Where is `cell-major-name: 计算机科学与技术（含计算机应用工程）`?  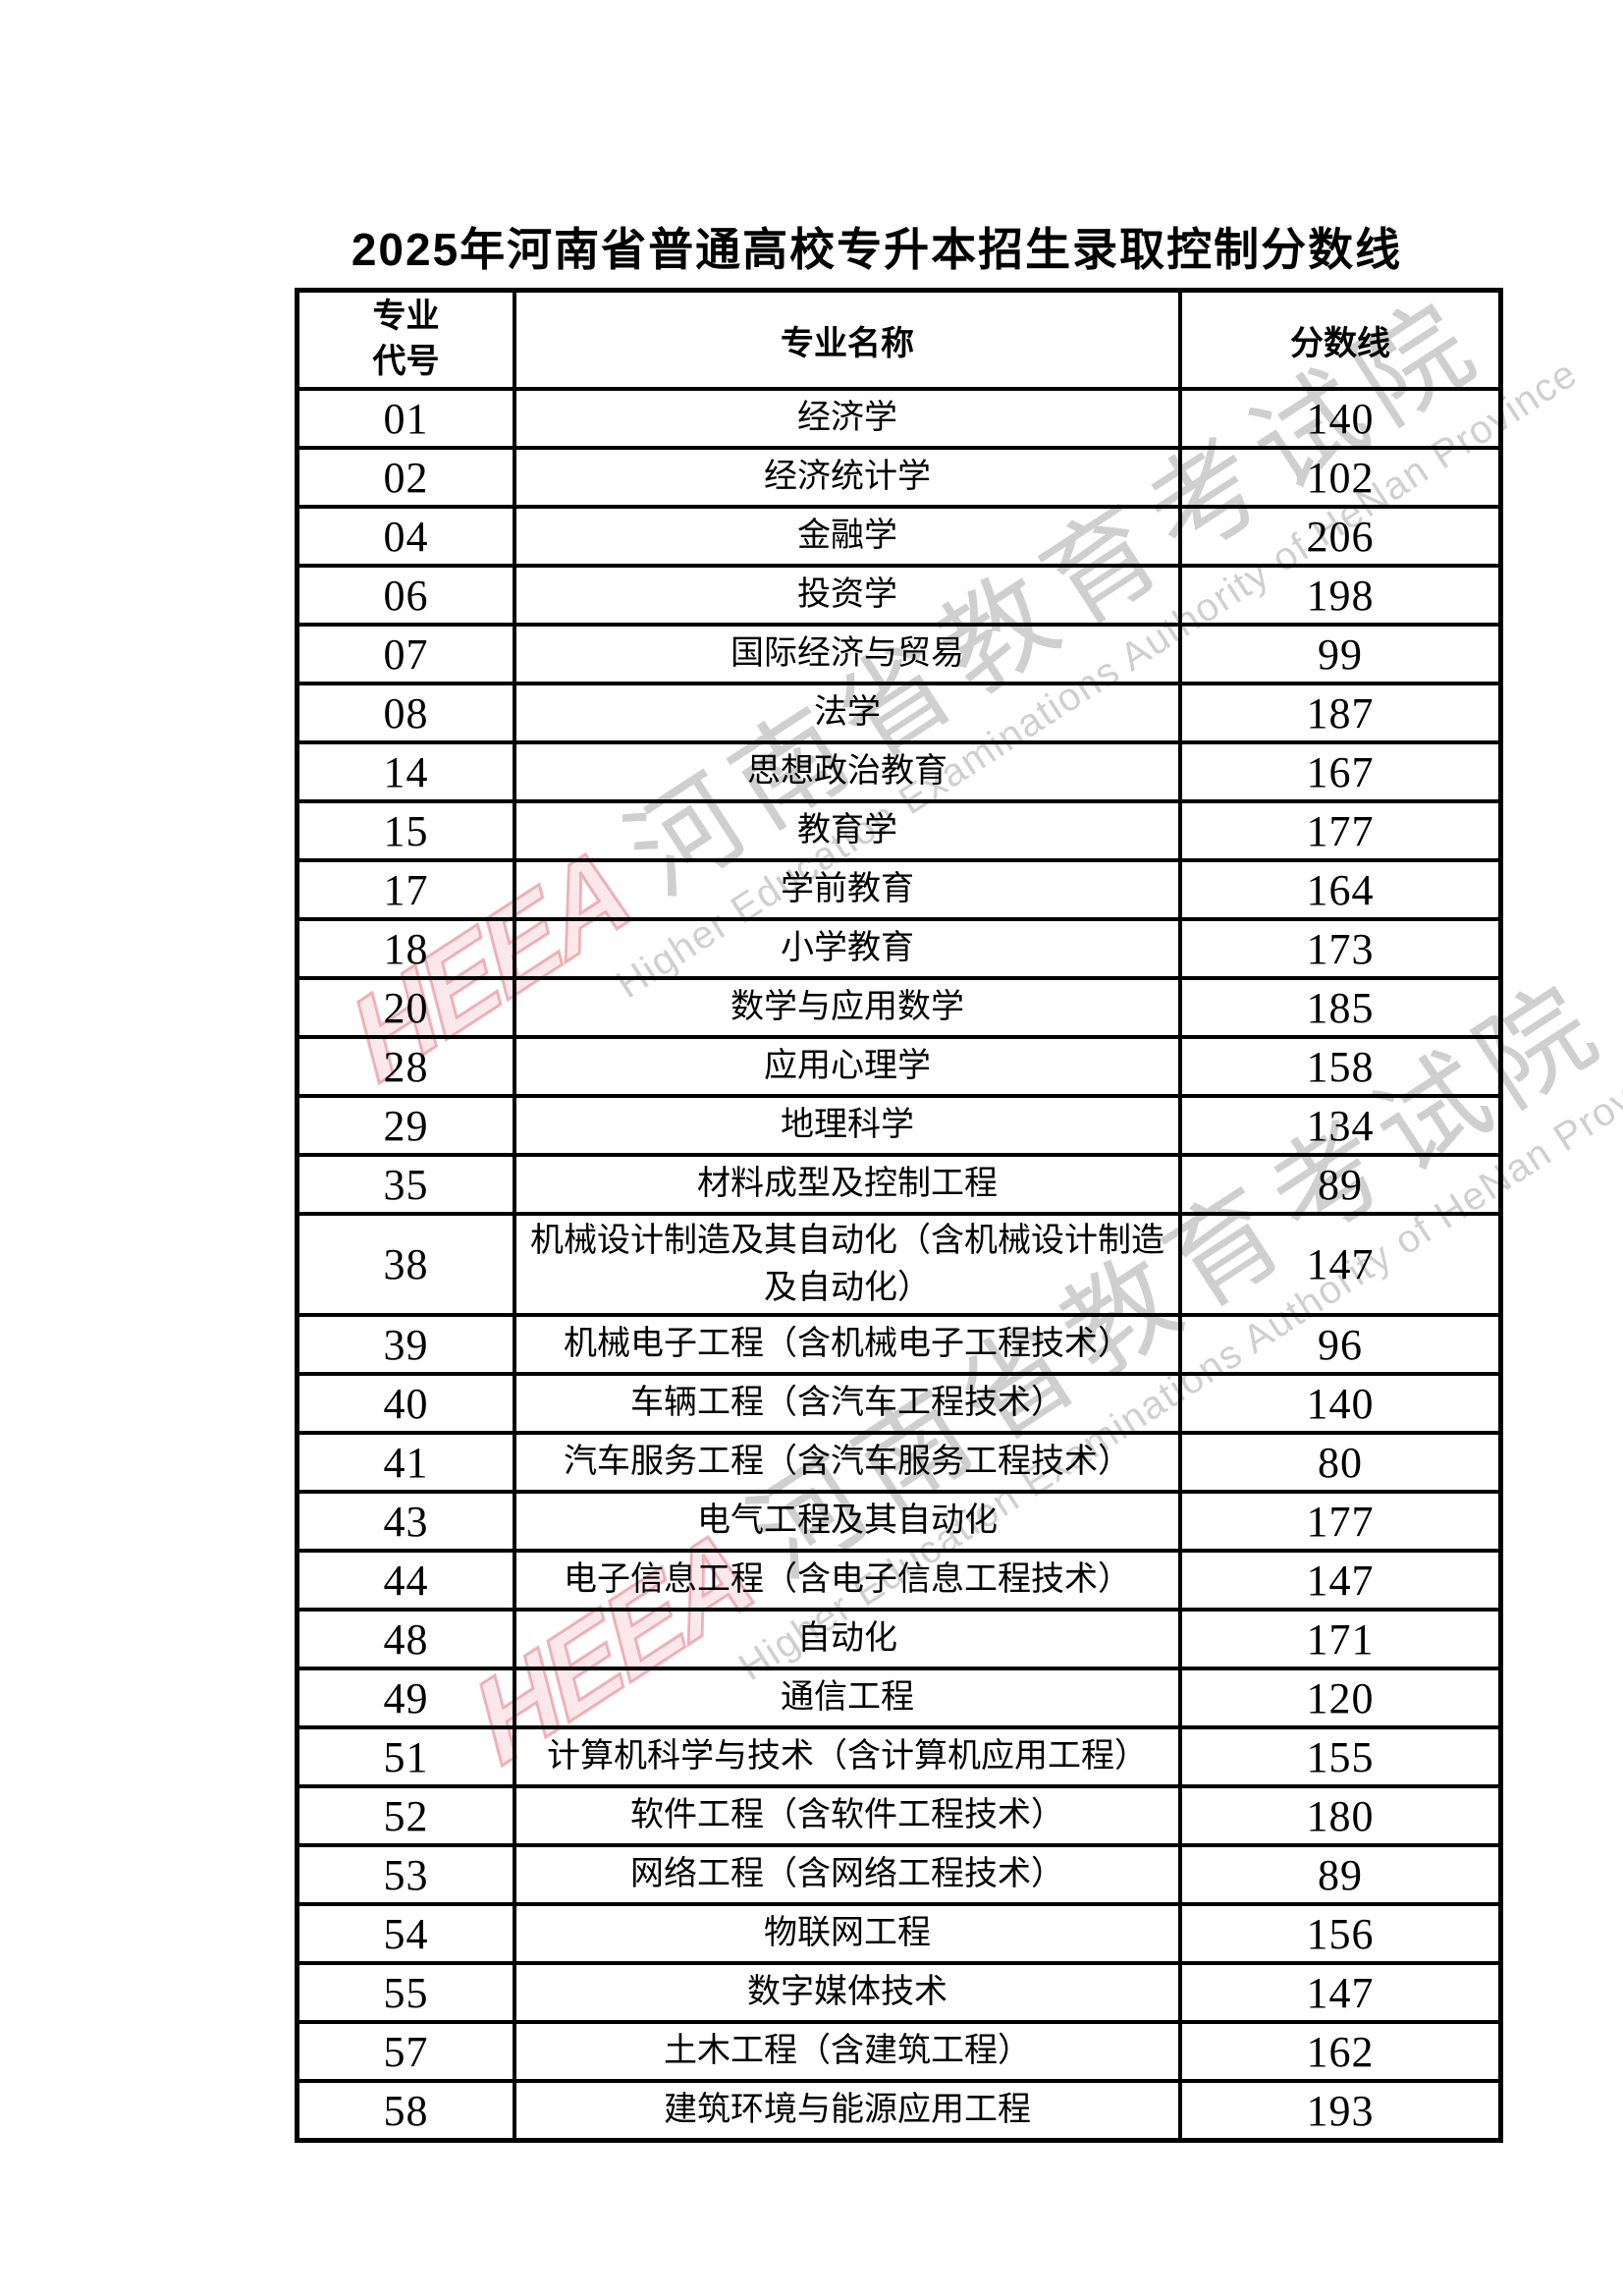
cell-major-name: 计算机科学与技术（含计算机应用工程） is located at coordinates (847, 1757).